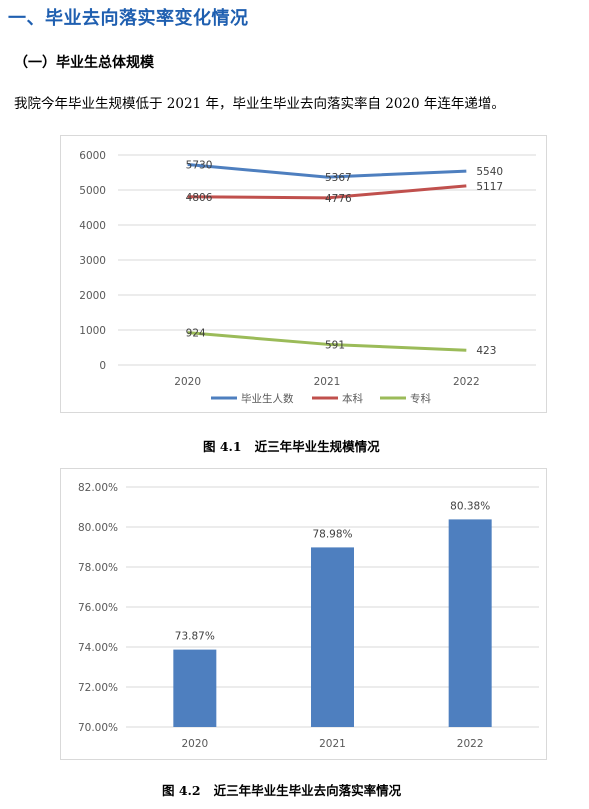 This screenshot has height=809, width=589. Describe the element at coordinates (98, 568) in the screenshot. I see `y-tick-label: 78.00%` at that location.